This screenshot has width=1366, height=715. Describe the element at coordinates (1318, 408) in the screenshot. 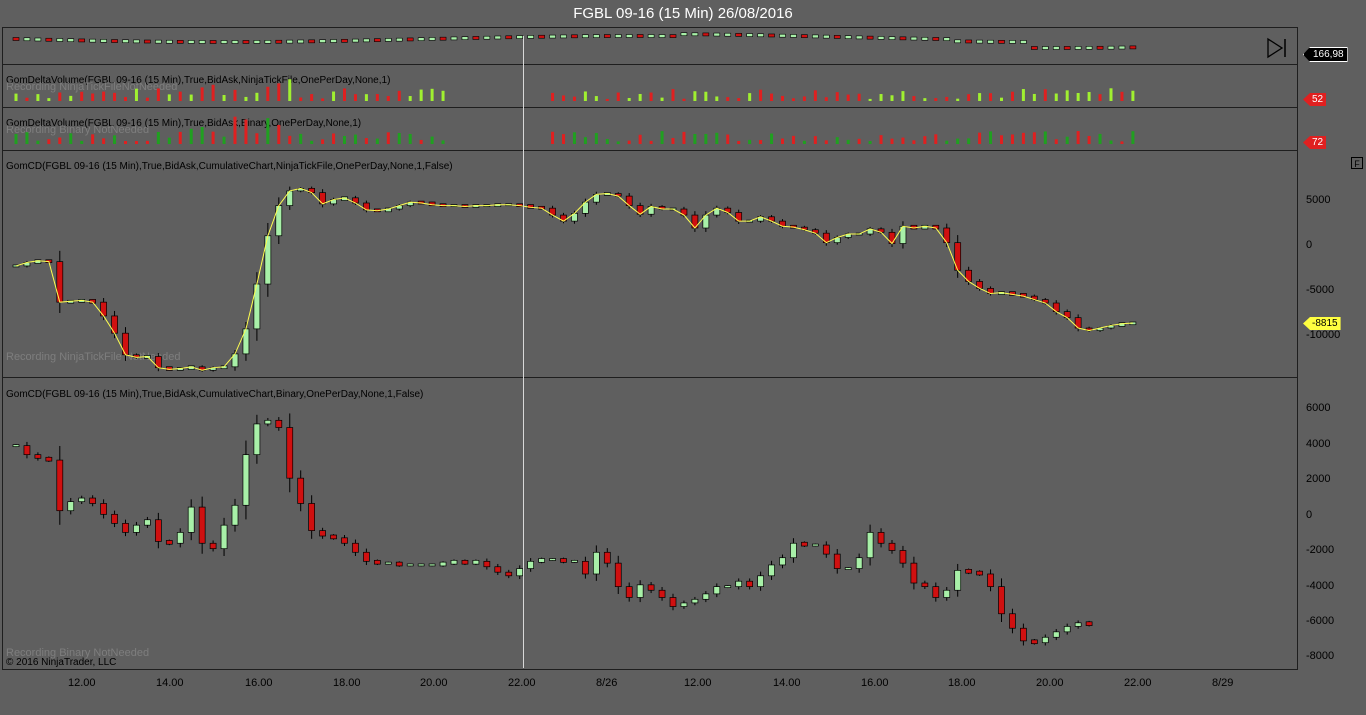

I see `cd2-tick: 6000` at that location.